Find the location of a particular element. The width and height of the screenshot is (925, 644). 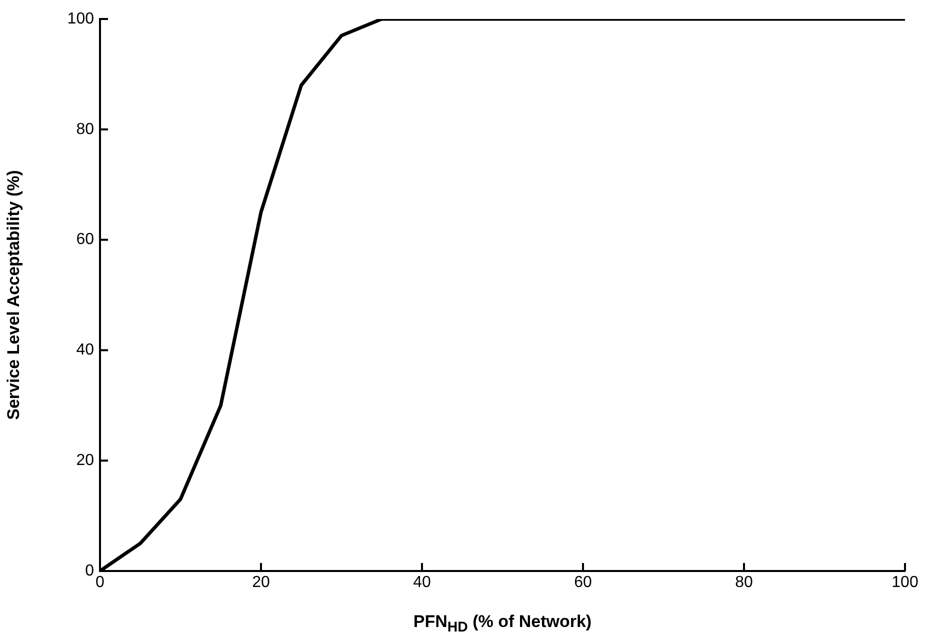

x-tick-label: 80 is located at coordinates (744, 583).